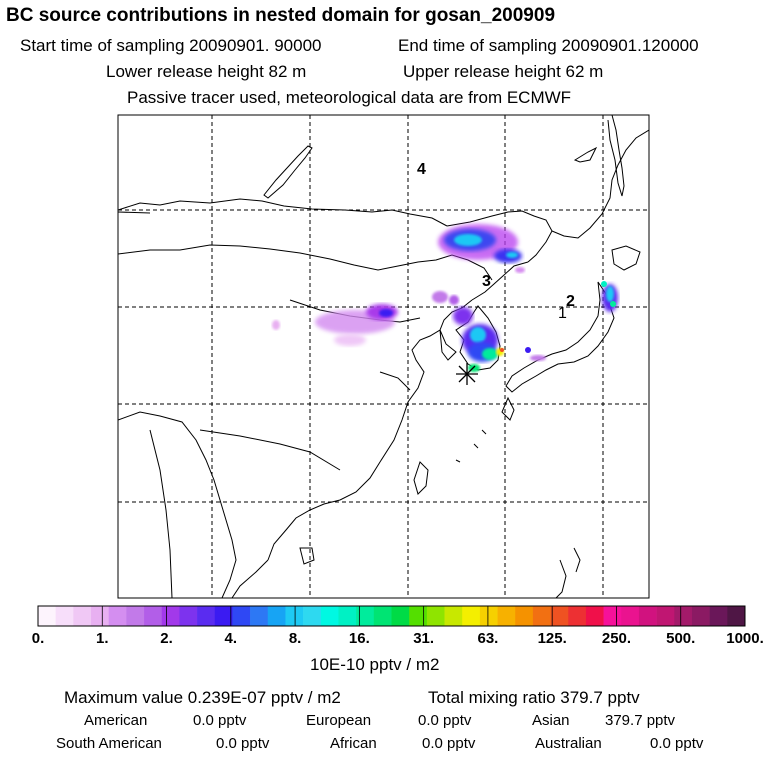 The image size is (768, 768). I want to click on australian-value: 0.0 pptv, so click(677, 743).